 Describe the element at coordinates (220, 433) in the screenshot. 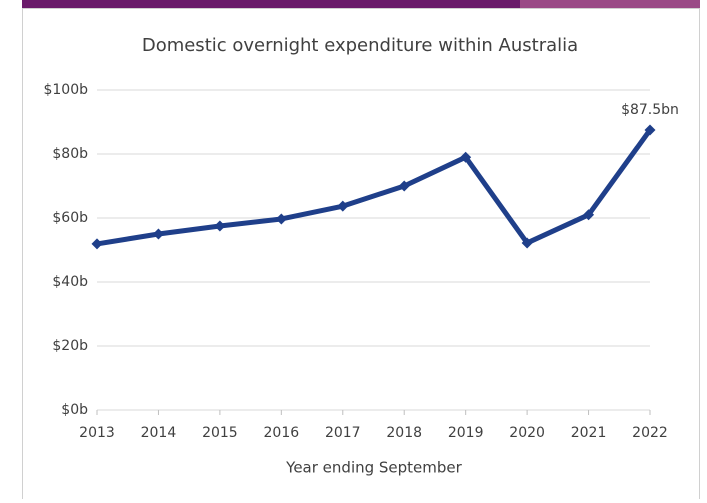

I see `x-tick-label: 2015` at that location.